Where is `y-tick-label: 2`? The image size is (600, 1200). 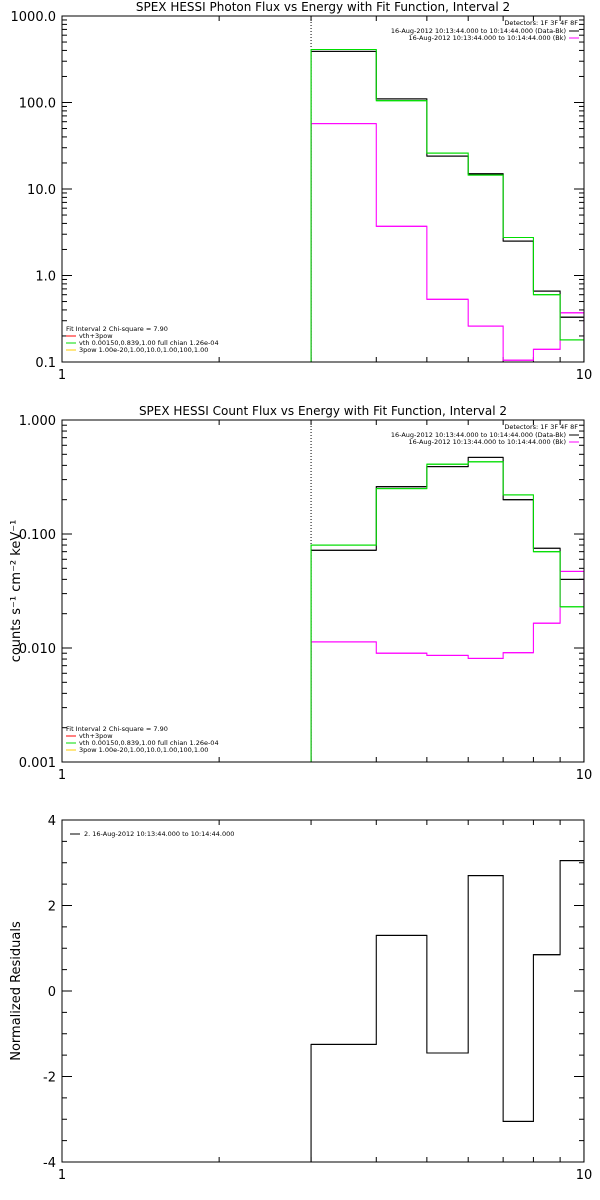 y-tick-label: 2 is located at coordinates (52, 907).